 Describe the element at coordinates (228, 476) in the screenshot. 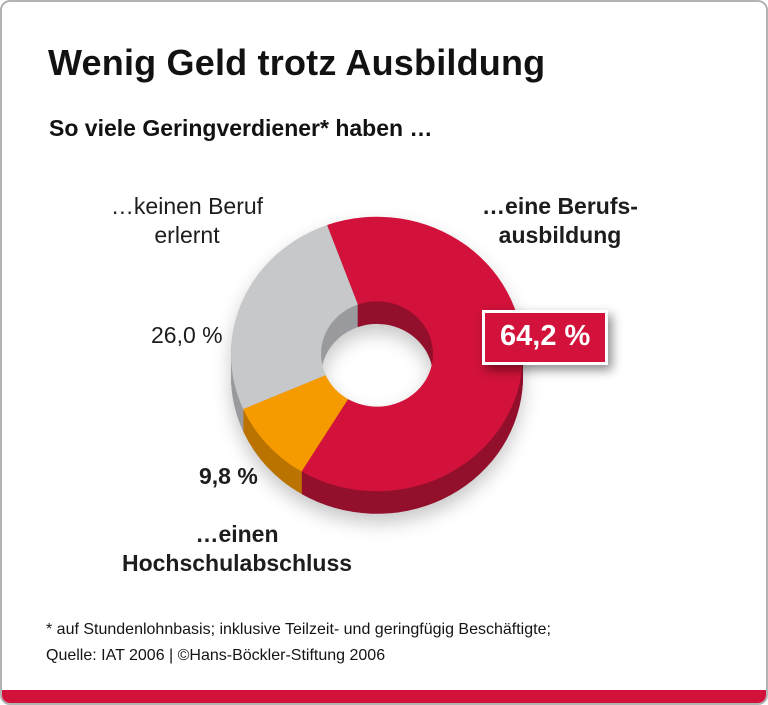

I see `value-hochschulabschluss: 9,8 %` at that location.